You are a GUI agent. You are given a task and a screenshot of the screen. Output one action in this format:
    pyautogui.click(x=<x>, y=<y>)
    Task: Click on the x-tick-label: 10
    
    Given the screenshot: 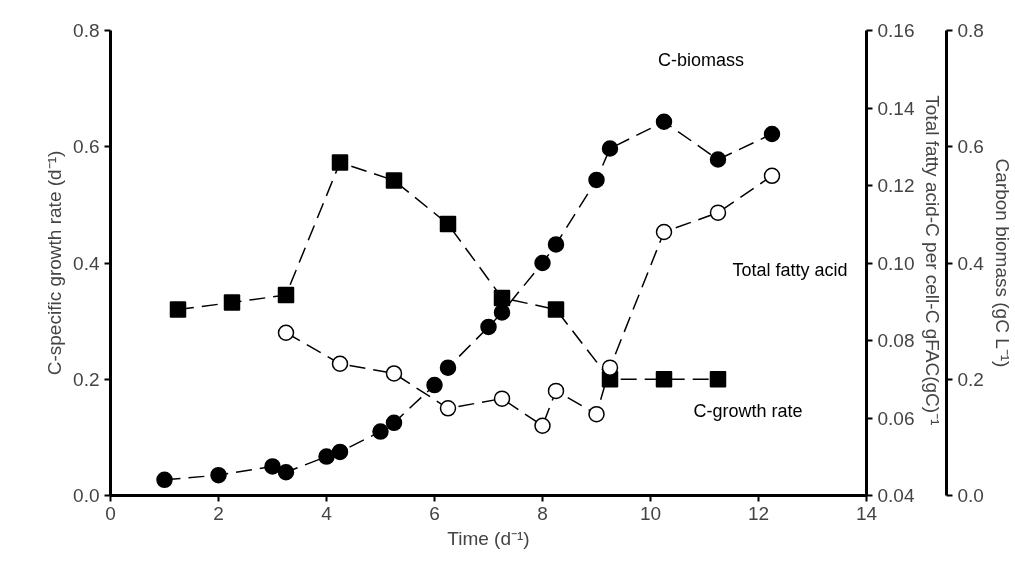 What is the action you would take?
    pyautogui.click(x=650, y=513)
    